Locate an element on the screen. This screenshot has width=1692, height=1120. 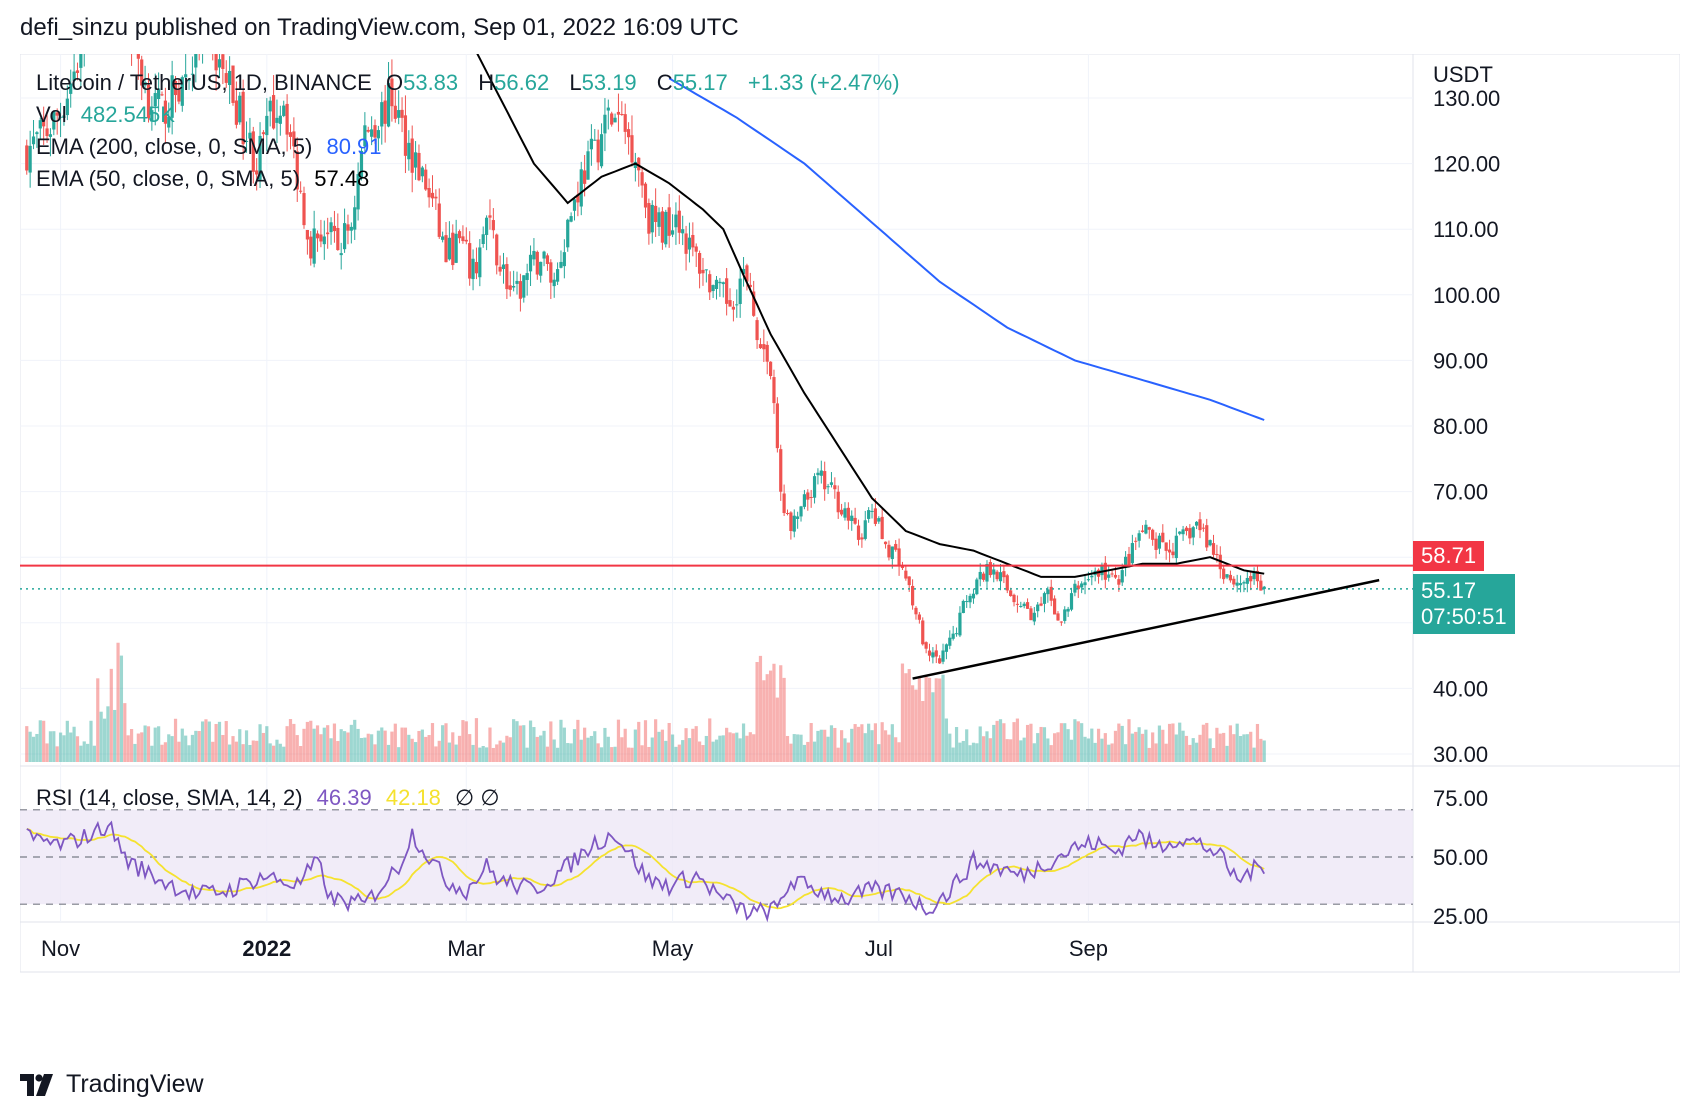
ema50-label: EMA (50, close, 0, SMA, 5) is located at coordinates (168, 178).